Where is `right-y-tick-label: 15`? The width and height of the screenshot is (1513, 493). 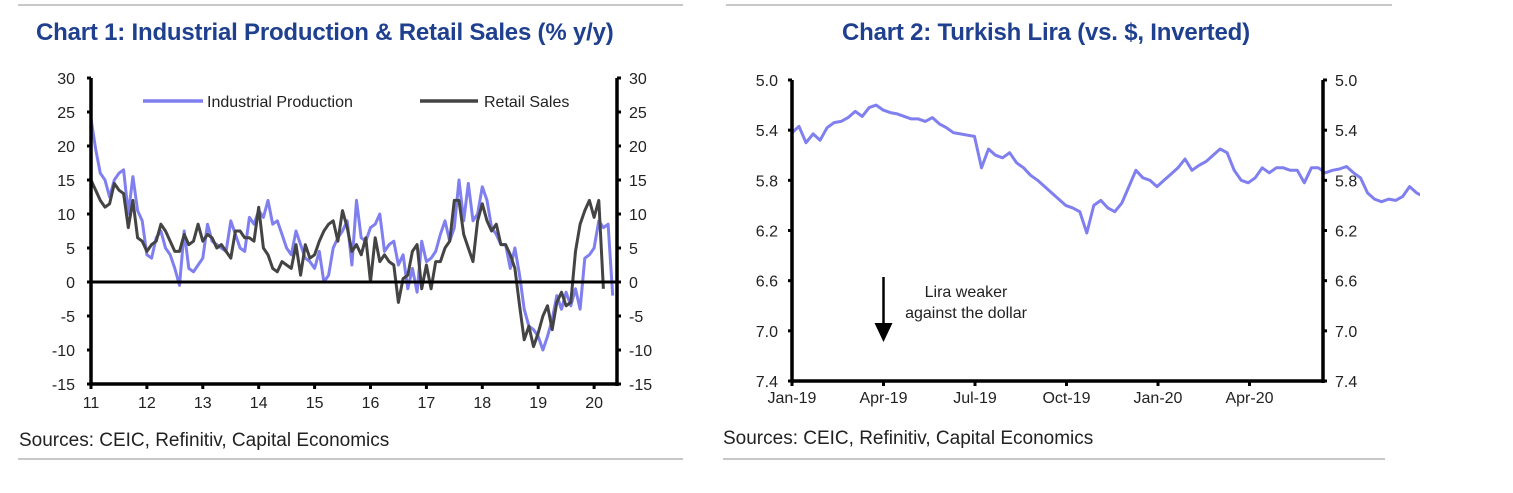
right-y-tick-label: 15 is located at coordinates (638, 181).